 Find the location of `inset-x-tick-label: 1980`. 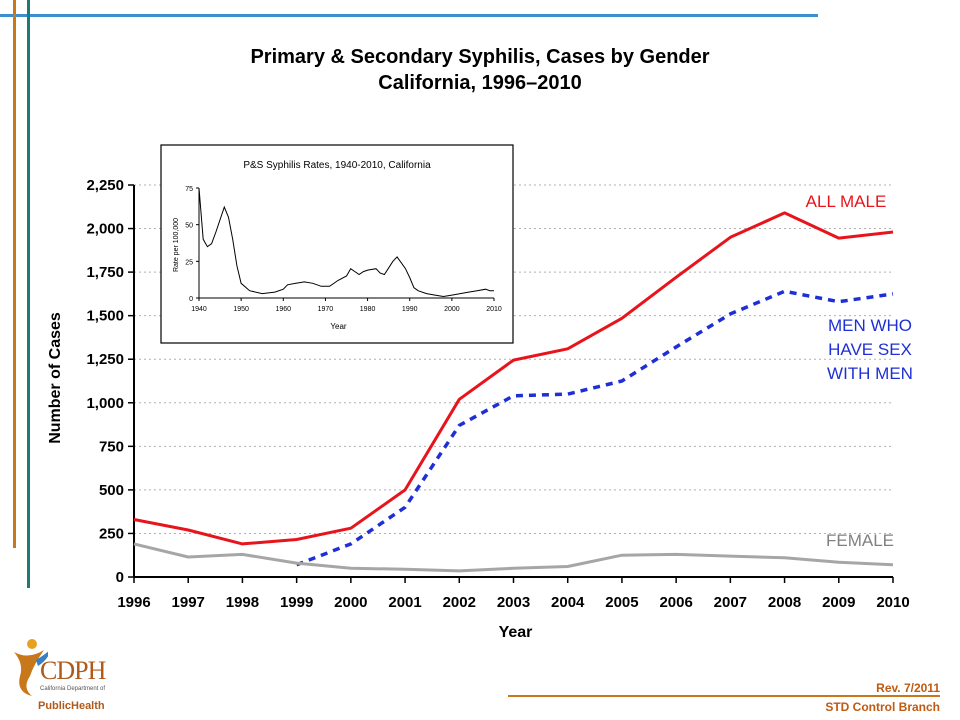

inset-x-tick-label: 1980 is located at coordinates (368, 309).